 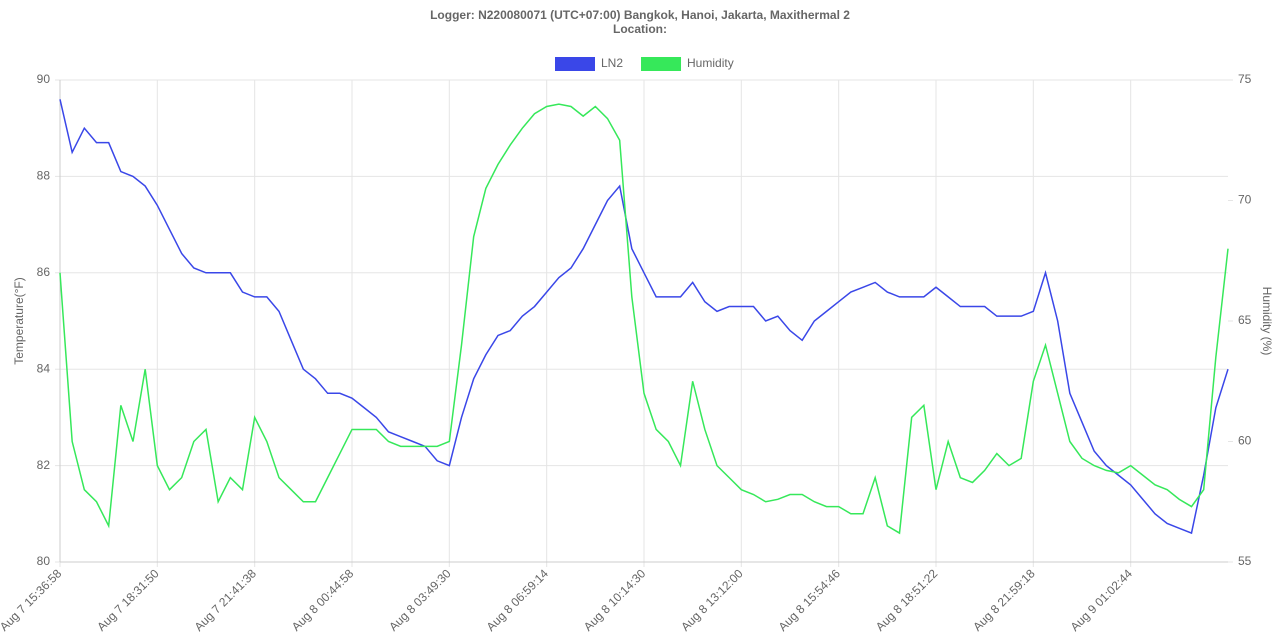 I want to click on x-tick-label: Aug 8 00:44:58, so click(x=323, y=600).